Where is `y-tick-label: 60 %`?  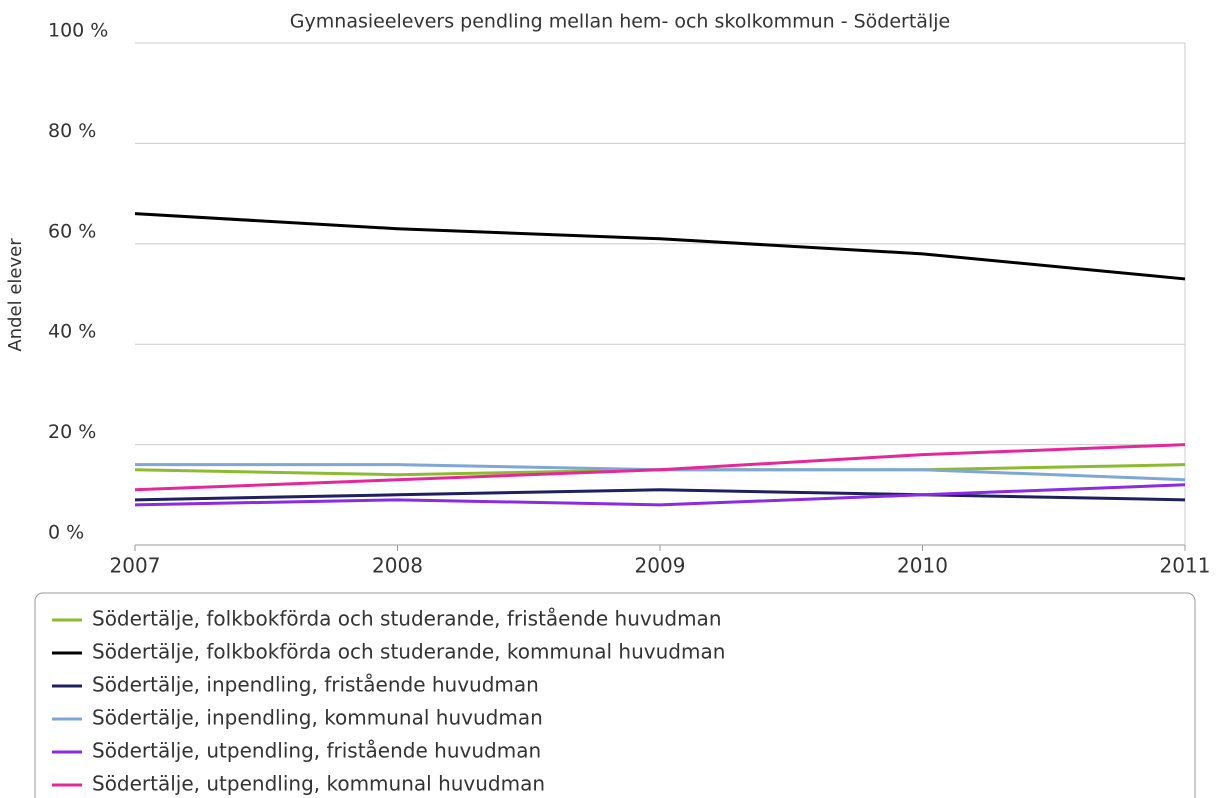
y-tick-label: 60 % is located at coordinates (72, 231).